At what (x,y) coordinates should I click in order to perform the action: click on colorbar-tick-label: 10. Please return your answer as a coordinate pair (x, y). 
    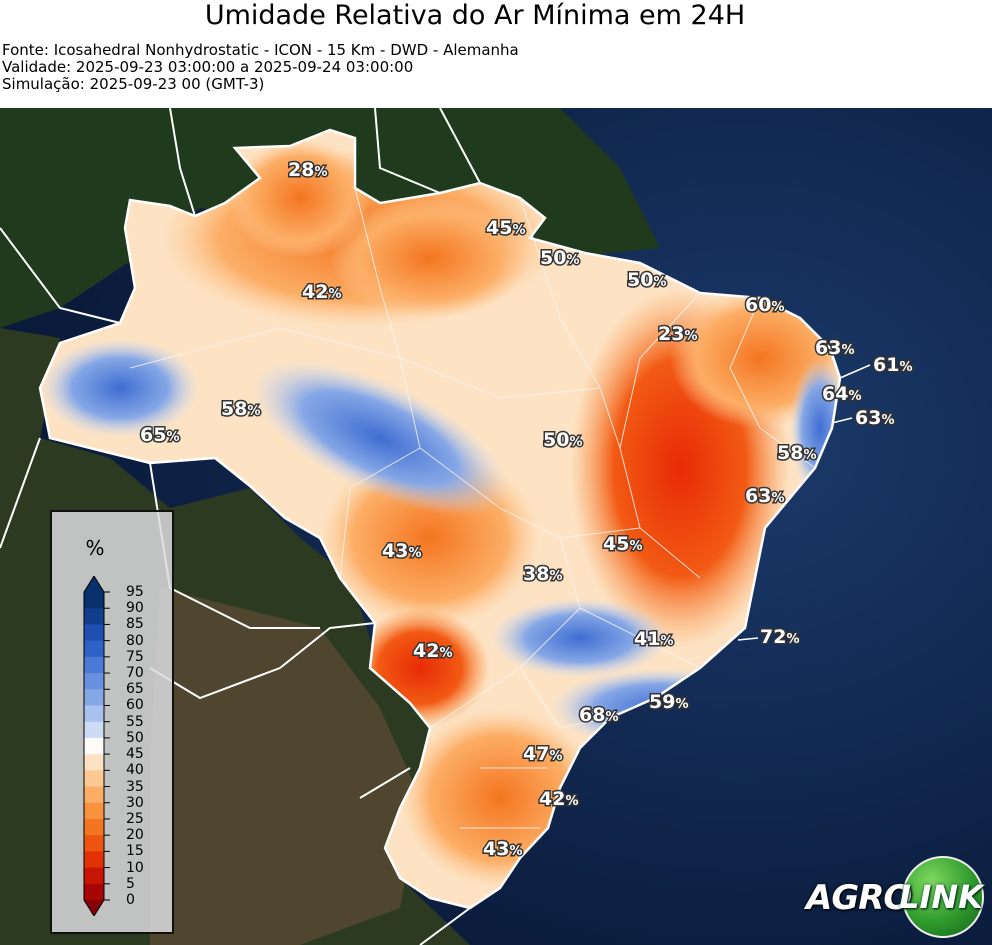
    Looking at the image, I should click on (135, 867).